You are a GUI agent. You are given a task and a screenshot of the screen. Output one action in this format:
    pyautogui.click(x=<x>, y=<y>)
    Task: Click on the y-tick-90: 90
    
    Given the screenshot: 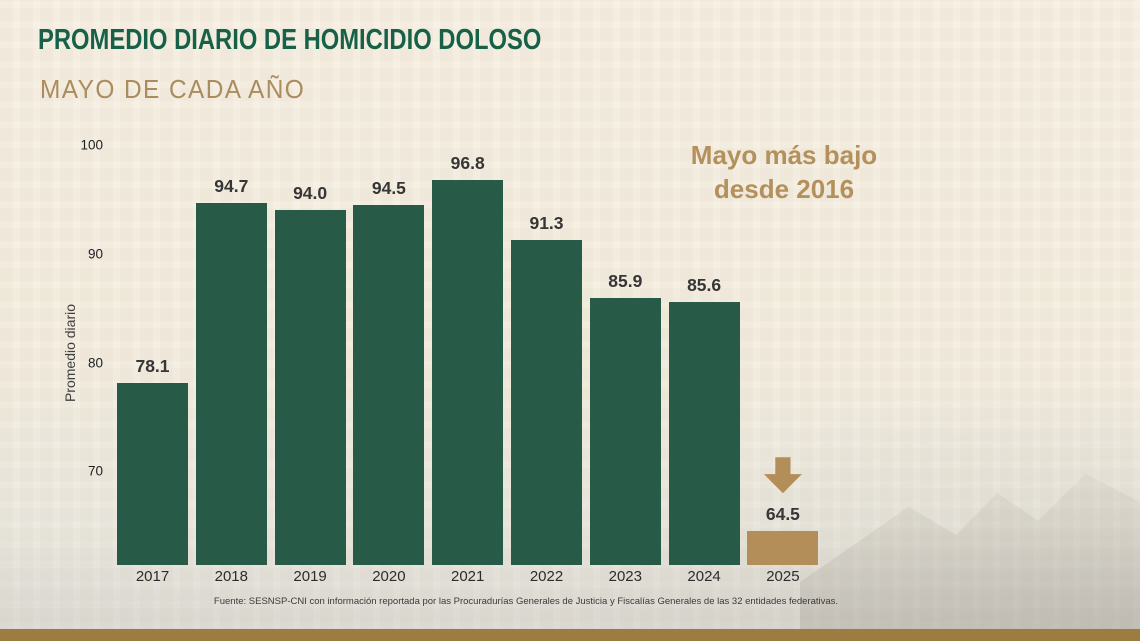 What is the action you would take?
    pyautogui.click(x=95, y=254)
    